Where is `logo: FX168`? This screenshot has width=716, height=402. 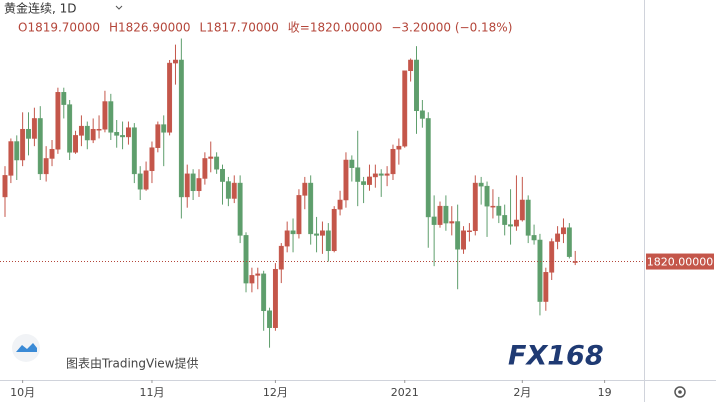 logo: FX168 is located at coordinates (556, 356).